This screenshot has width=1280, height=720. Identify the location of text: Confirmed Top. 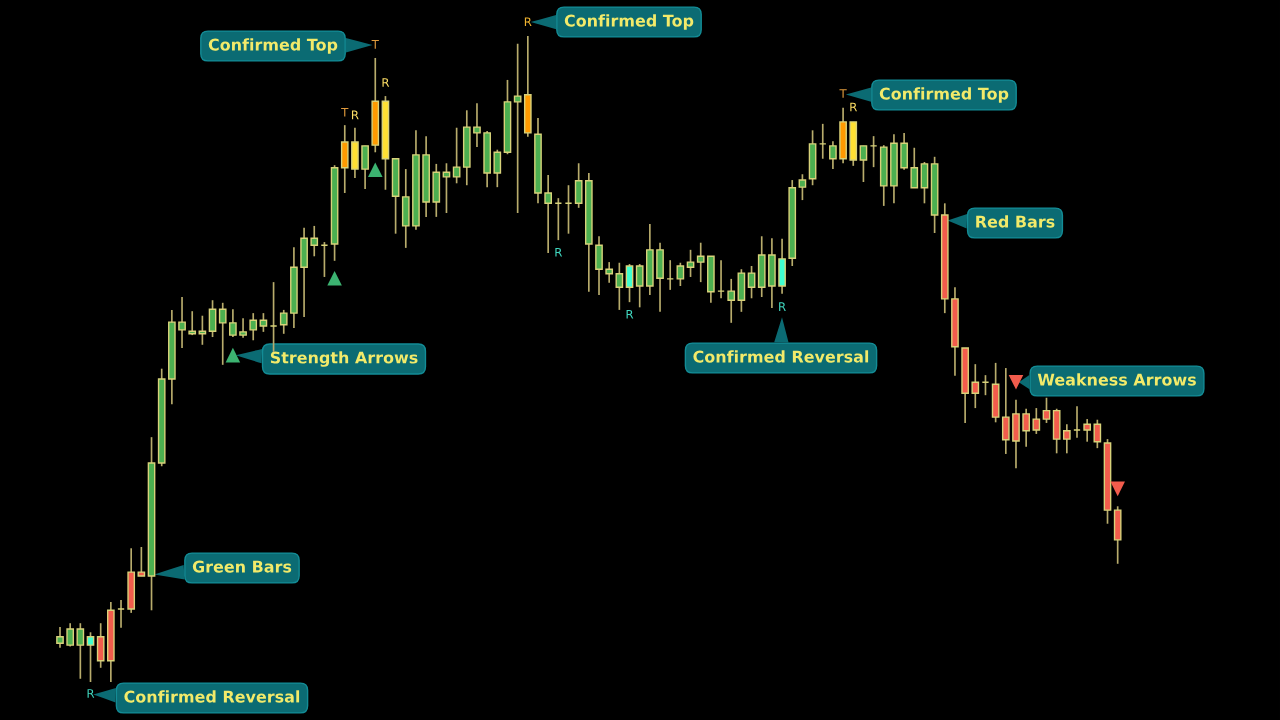
(629, 22).